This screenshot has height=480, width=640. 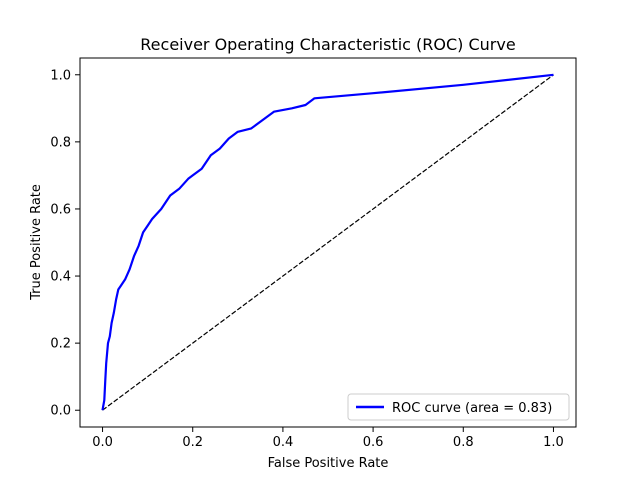 I want to click on y-tick-label: 1.0, so click(x=60, y=75).